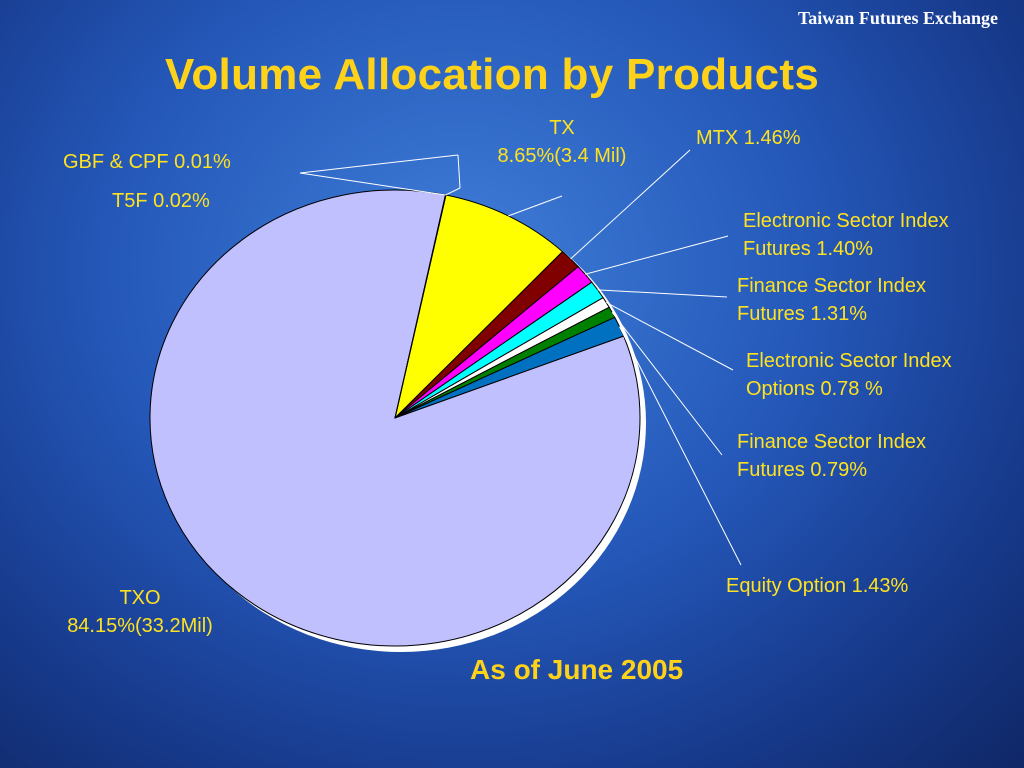  Describe the element at coordinates (897, 18) in the screenshot. I see `brand-name: Taiwan Futures Exchange` at that location.